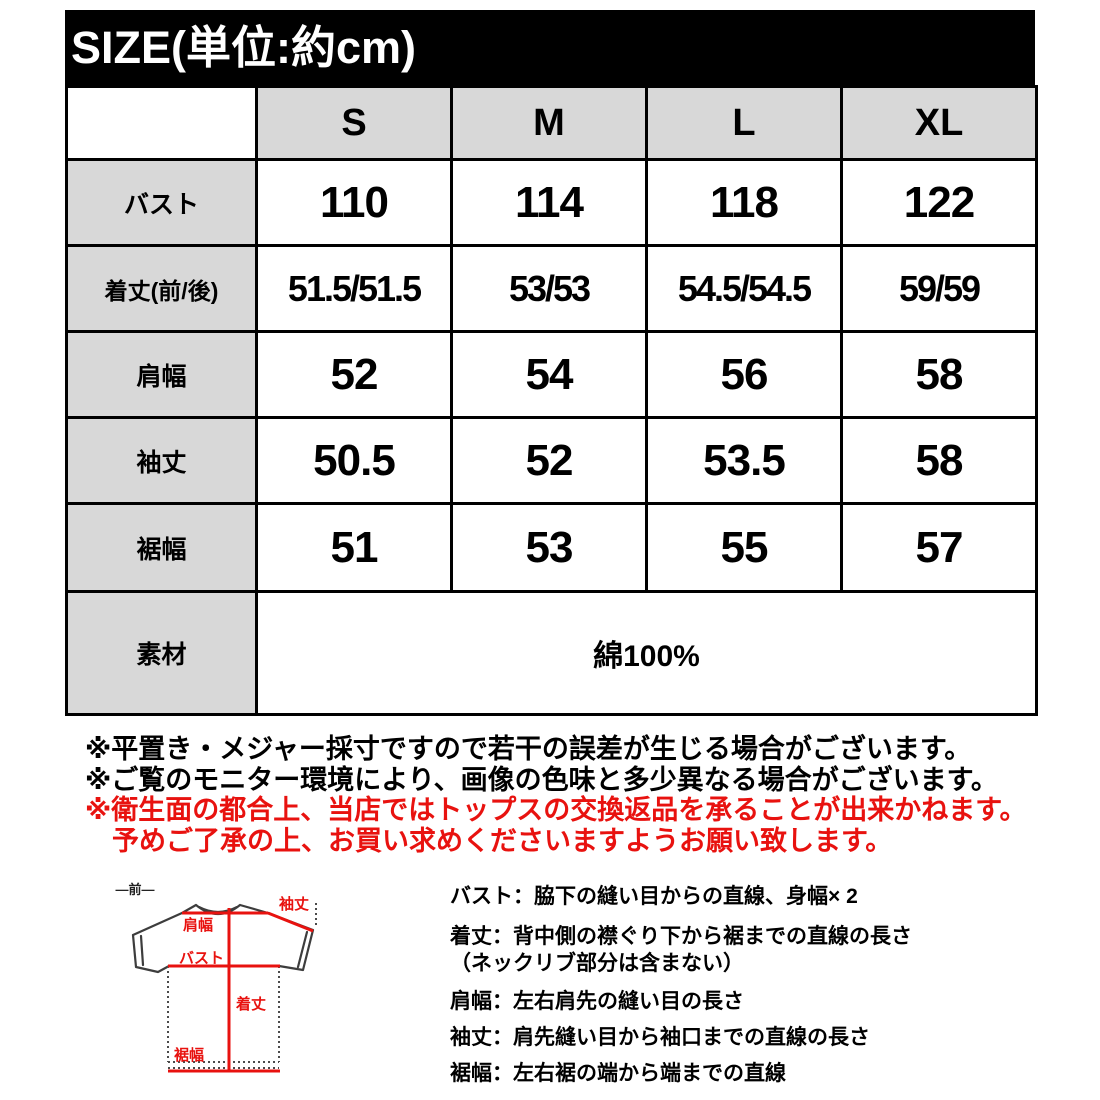 Image resolution: width=1100 pixels, height=1100 pixels. I want to click on cell-length-xl: 59/59, so click(939, 288).